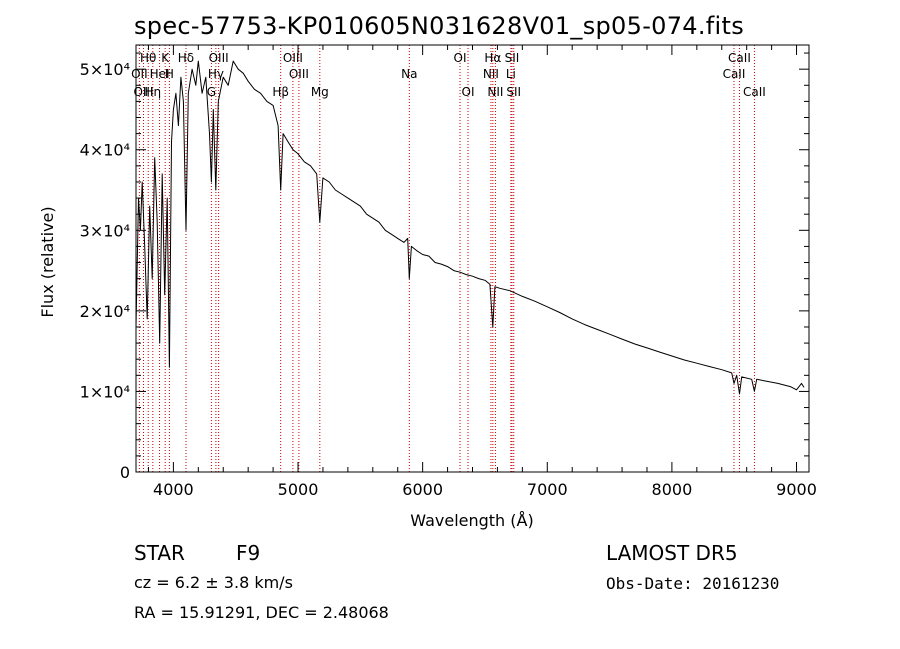  What do you see at coordinates (160, 74) in the screenshot?
I see `line-label-2: HeI` at bounding box center [160, 74].